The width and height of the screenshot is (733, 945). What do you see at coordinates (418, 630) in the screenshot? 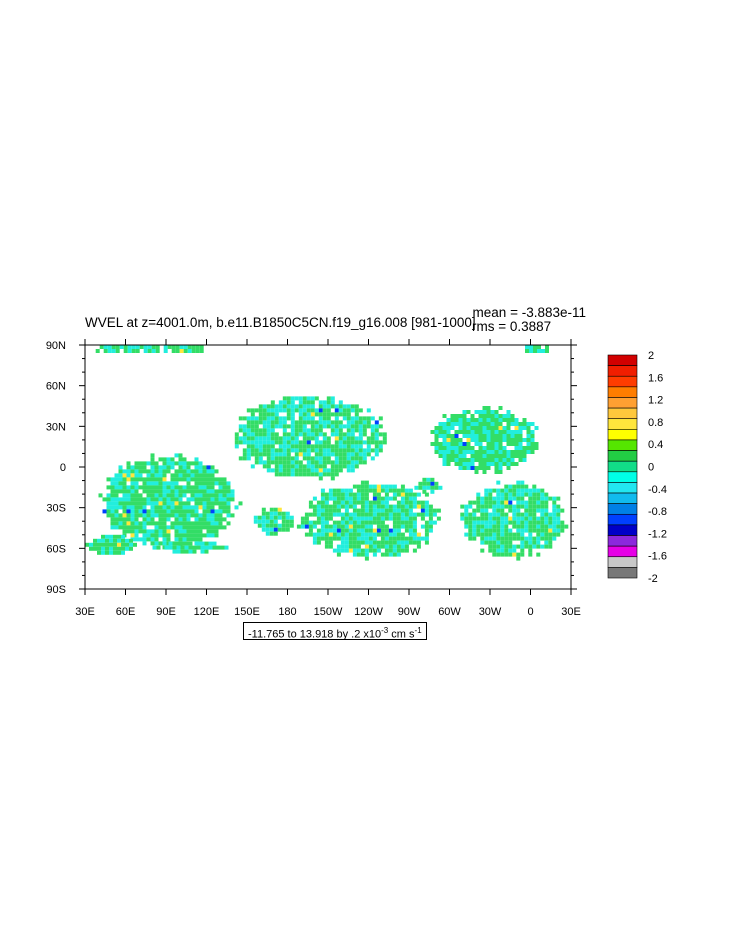
I see `range-label-units-exponent: -1` at bounding box center [418, 630].